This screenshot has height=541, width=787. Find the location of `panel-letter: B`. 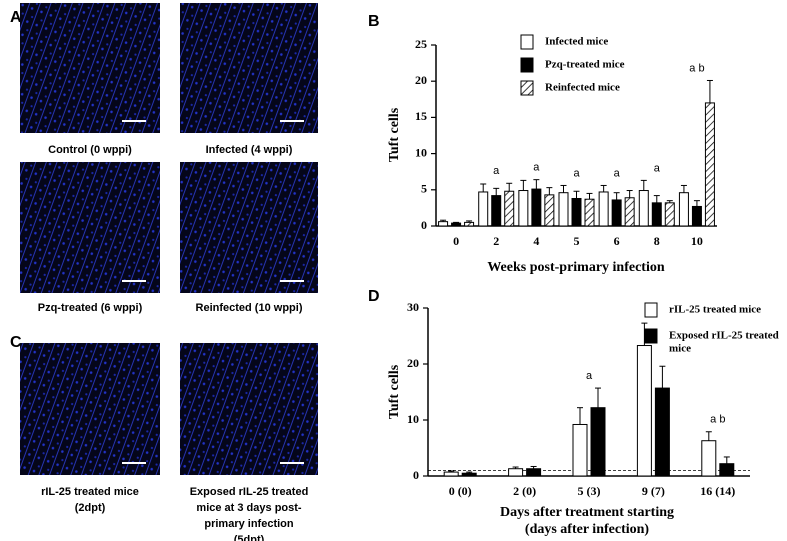

panel-letter: B is located at coordinates (374, 21).